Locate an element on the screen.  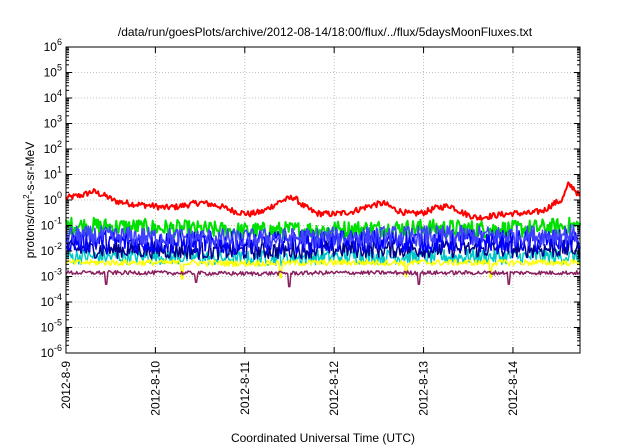
x-tick-label: 2012-8-14 is located at coordinates (513, 388).